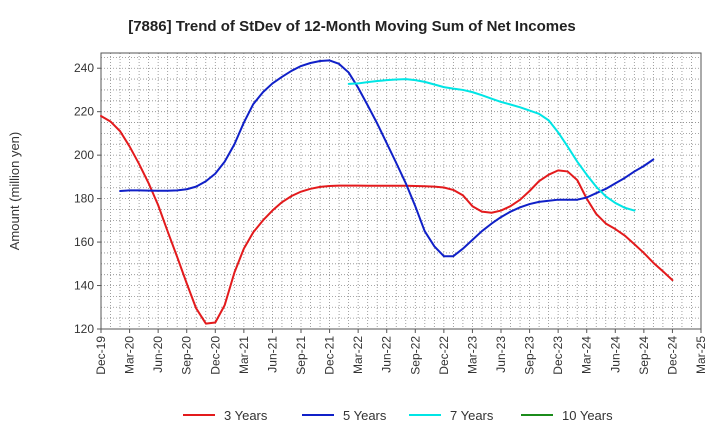 This screenshot has width=720, height=440. What do you see at coordinates (365, 415) in the screenshot?
I see `legend-label: 5 Years` at bounding box center [365, 415].